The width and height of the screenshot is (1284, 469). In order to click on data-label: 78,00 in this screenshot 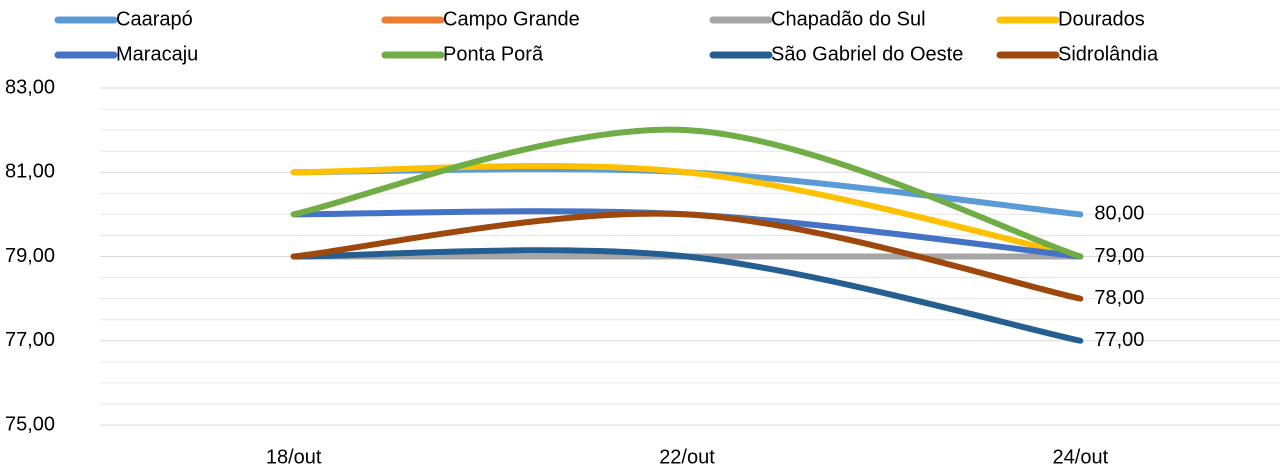, I will do `click(1119, 298)`.